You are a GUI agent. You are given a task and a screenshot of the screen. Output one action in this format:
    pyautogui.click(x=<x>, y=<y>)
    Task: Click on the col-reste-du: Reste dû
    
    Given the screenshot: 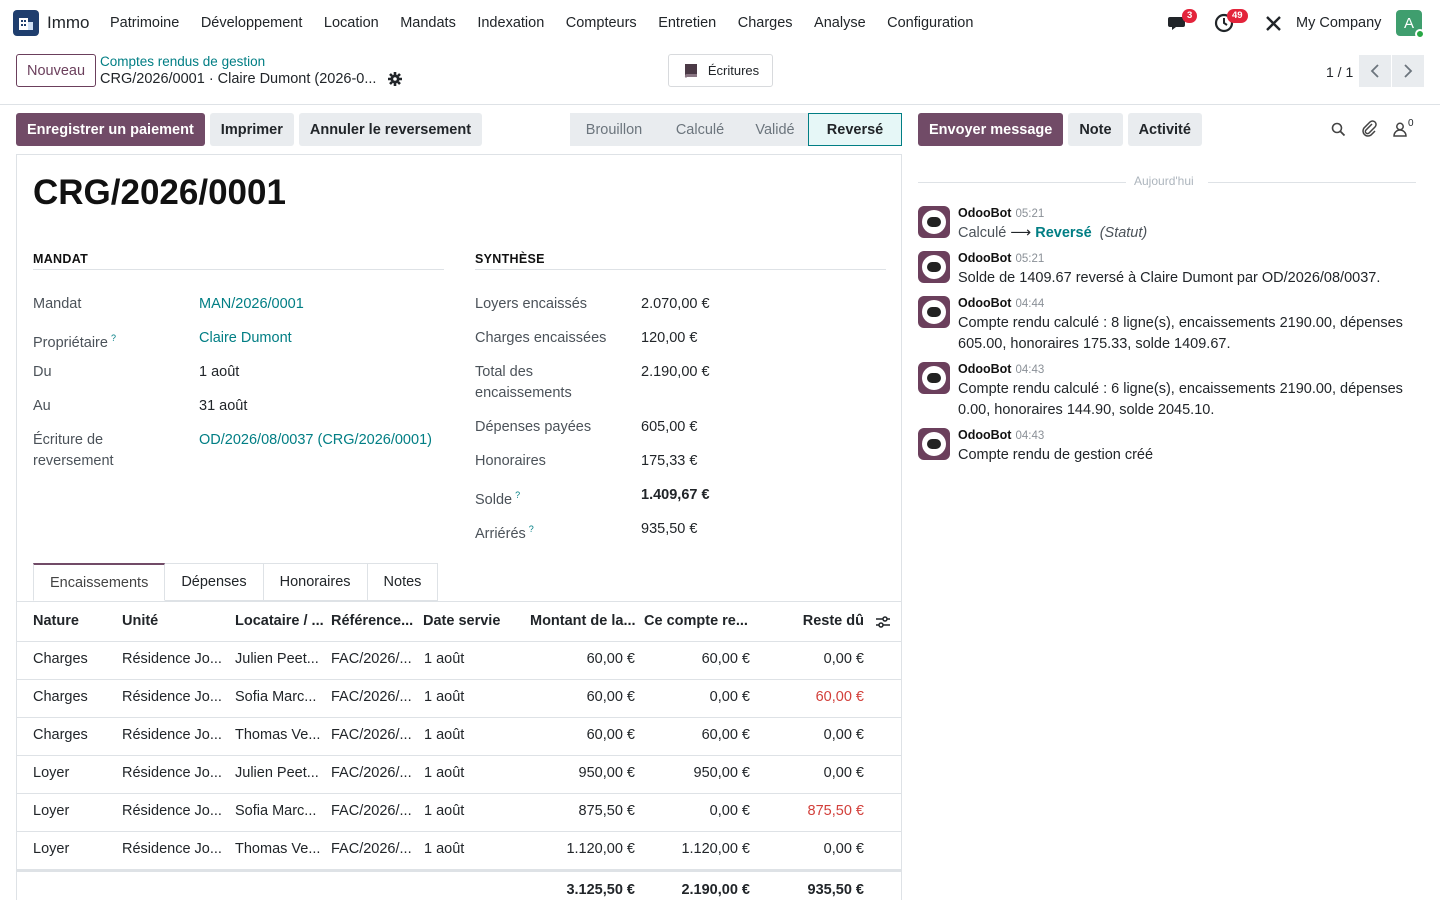 What is the action you would take?
    pyautogui.click(x=833, y=621)
    